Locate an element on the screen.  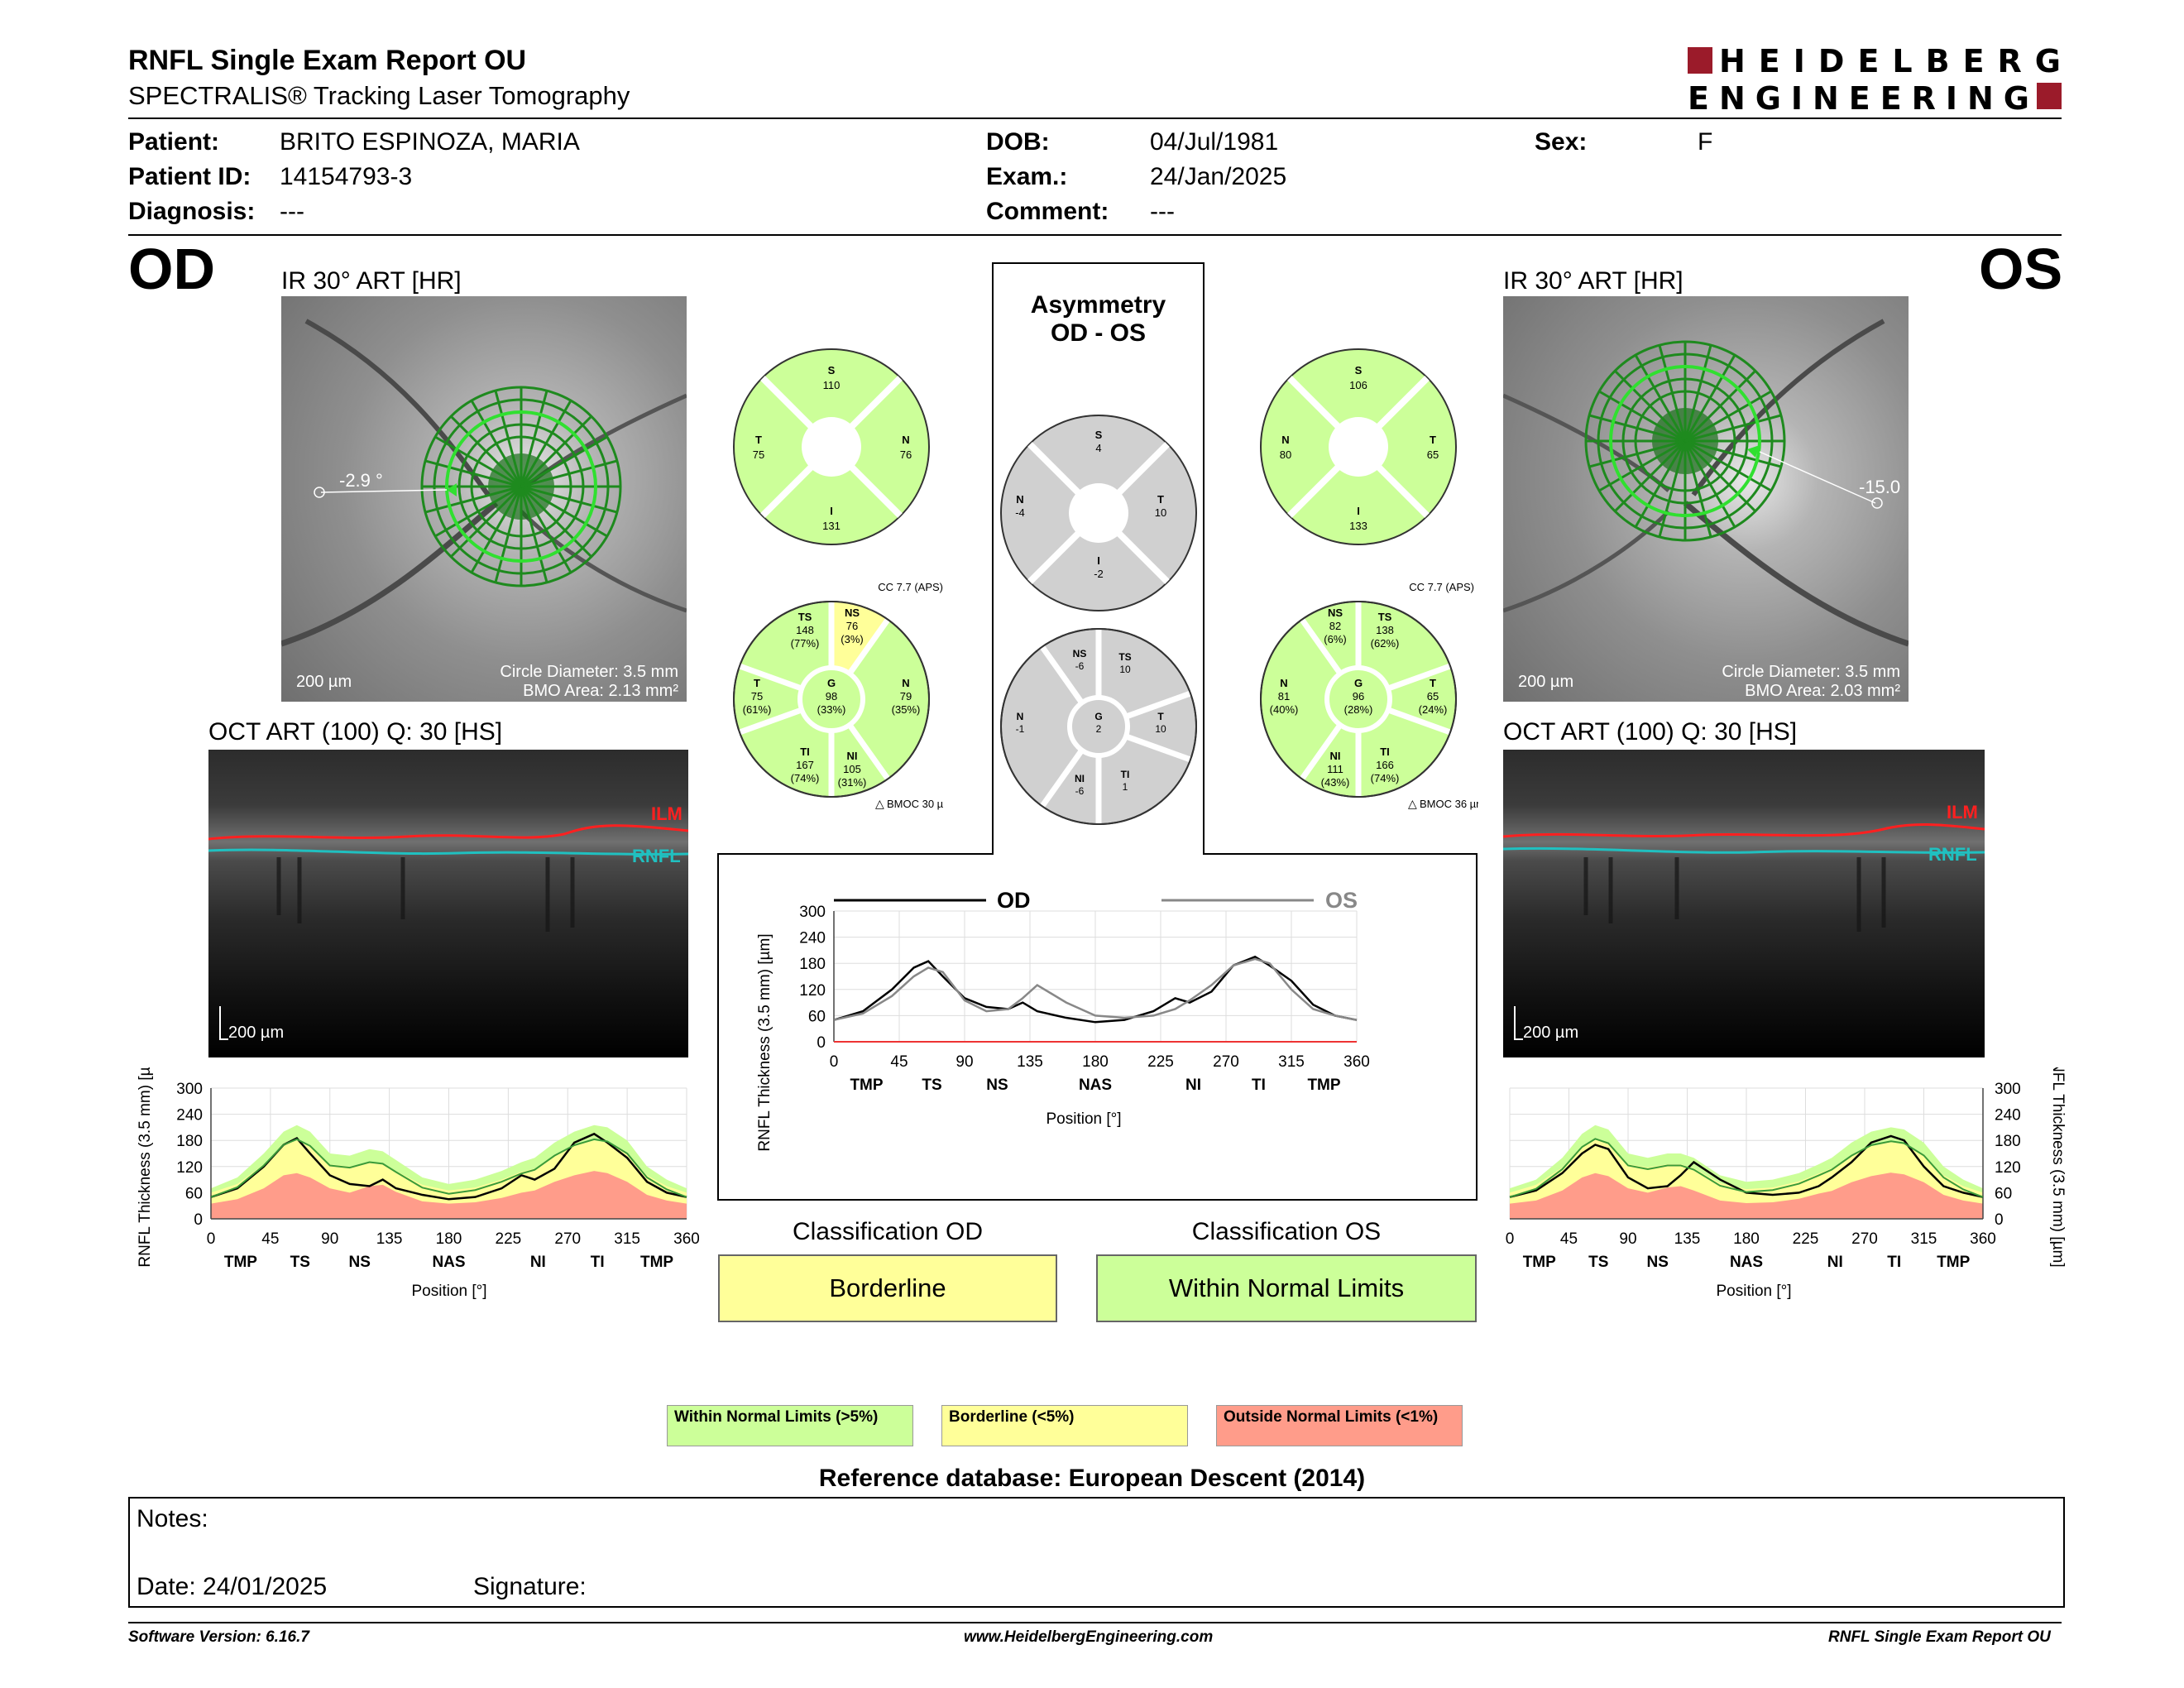
svg-text: HEIDELBERG is located at coordinates (1890, 62).